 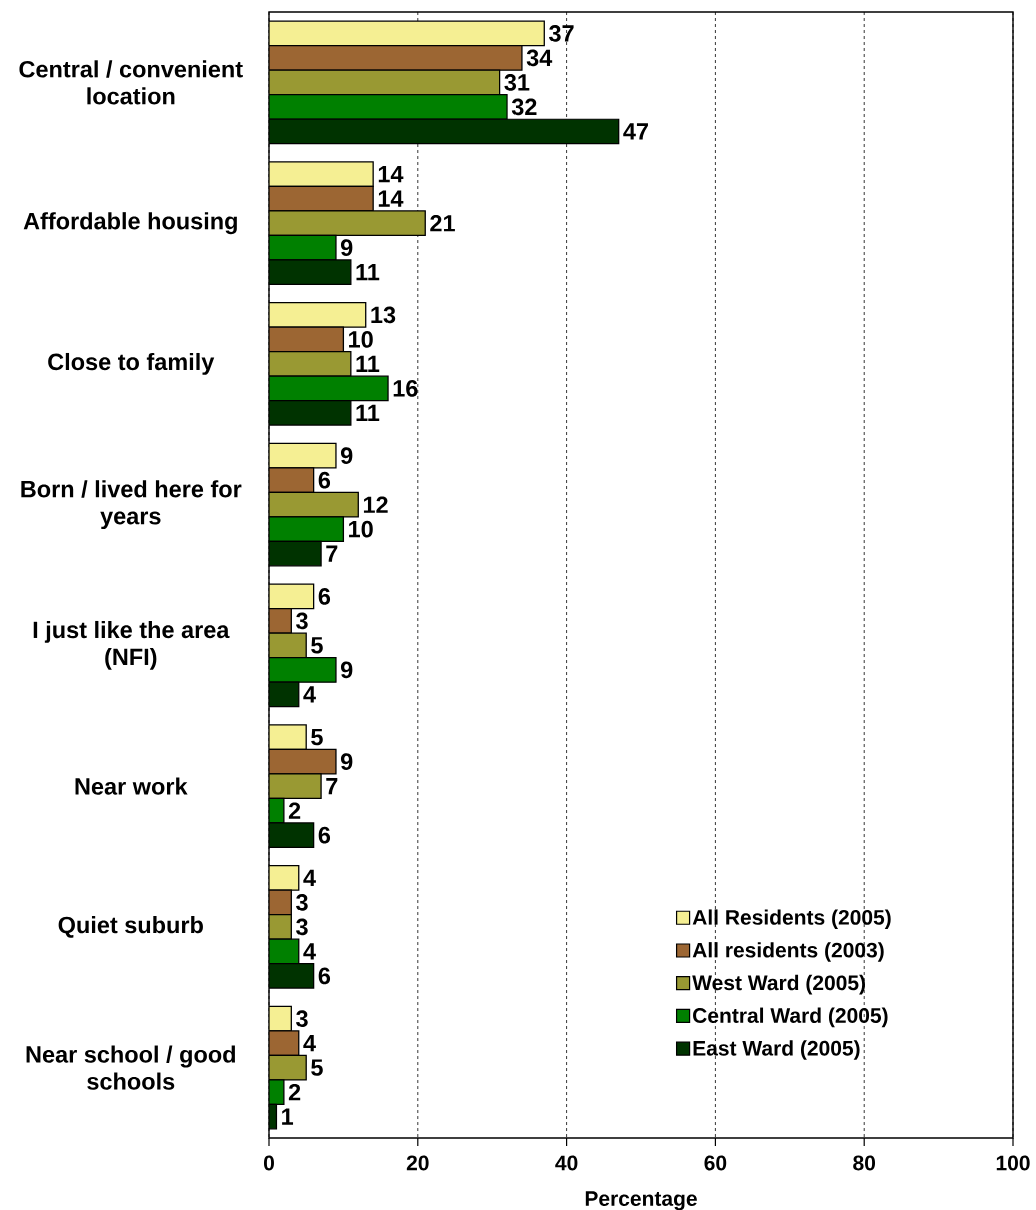 What do you see at coordinates (383, 315) in the screenshot?
I see `data-label: 13` at bounding box center [383, 315].